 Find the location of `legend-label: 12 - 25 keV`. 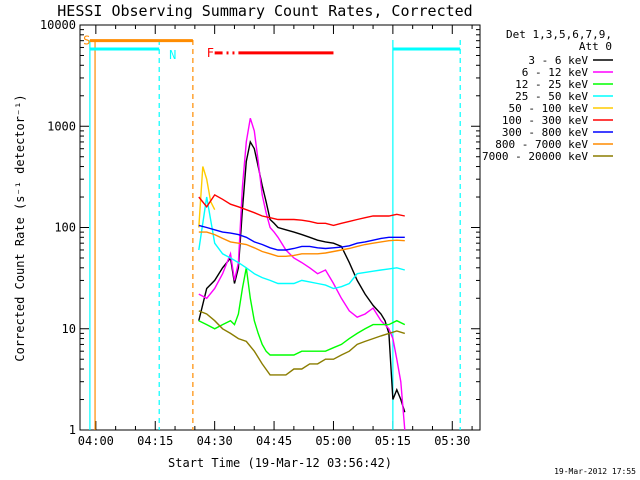

legend-label: 12 - 25 keV is located at coordinates (551, 84).